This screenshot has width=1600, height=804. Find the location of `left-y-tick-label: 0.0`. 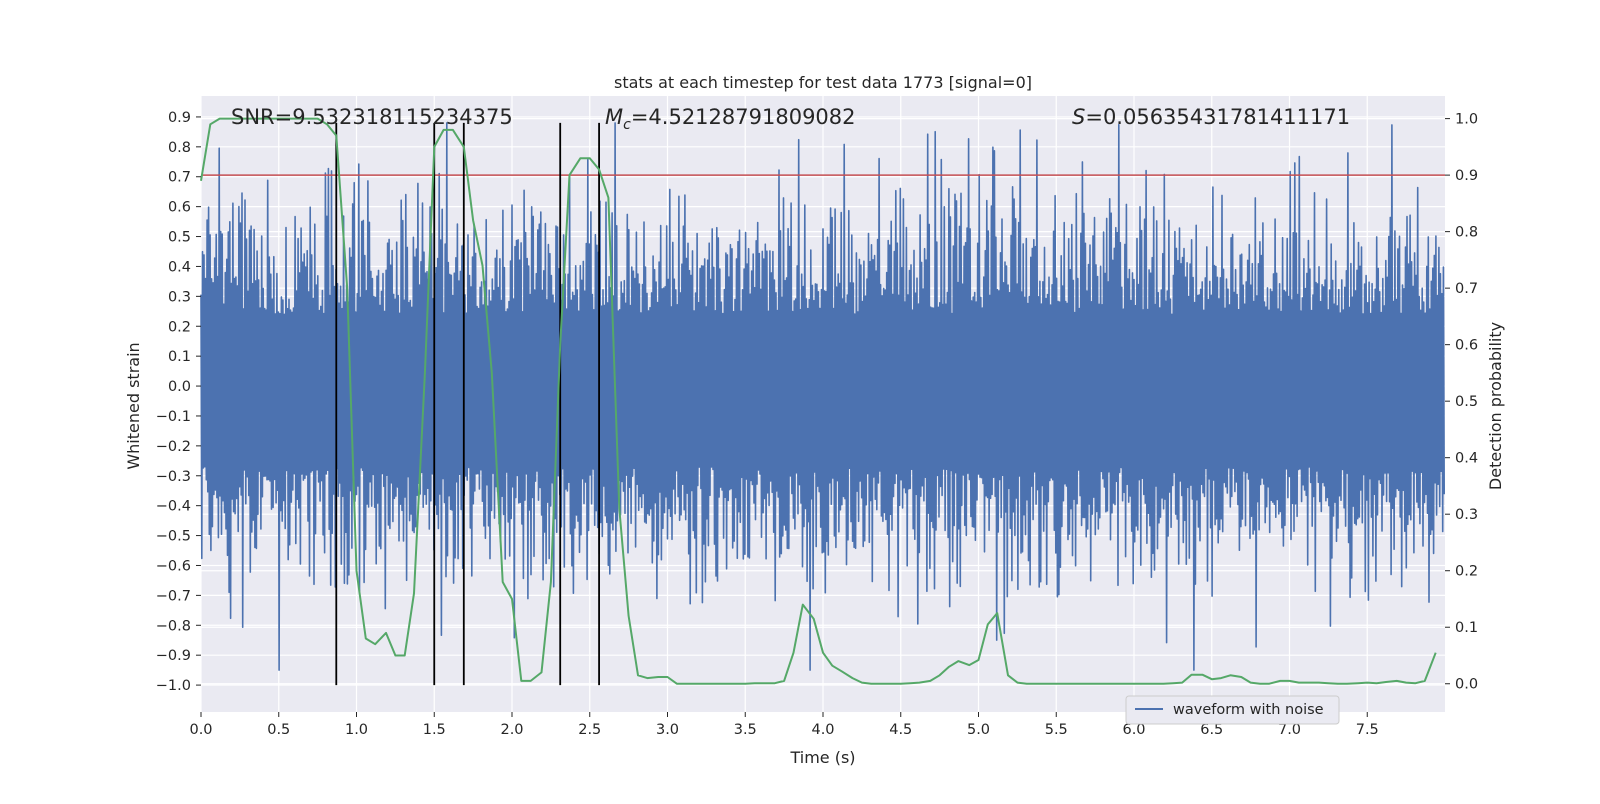

left-y-tick-label: 0.0 is located at coordinates (179, 387).